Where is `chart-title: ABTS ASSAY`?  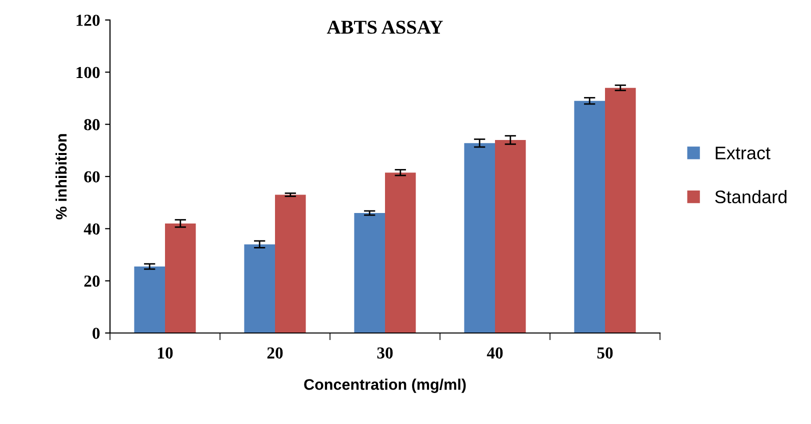 chart-title: ABTS ASSAY is located at coordinates (384, 27).